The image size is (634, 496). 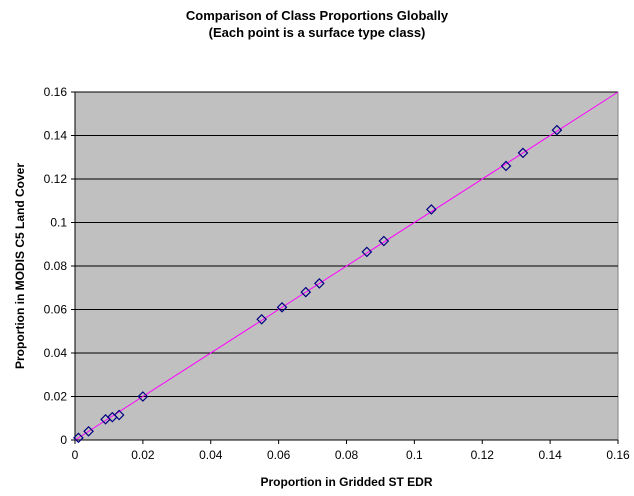 I want to click on x-tick-labels: 0 0.02 0.04 0.06 0.08 0.1 0.12 0.14 0.16, so click(x=351, y=455).